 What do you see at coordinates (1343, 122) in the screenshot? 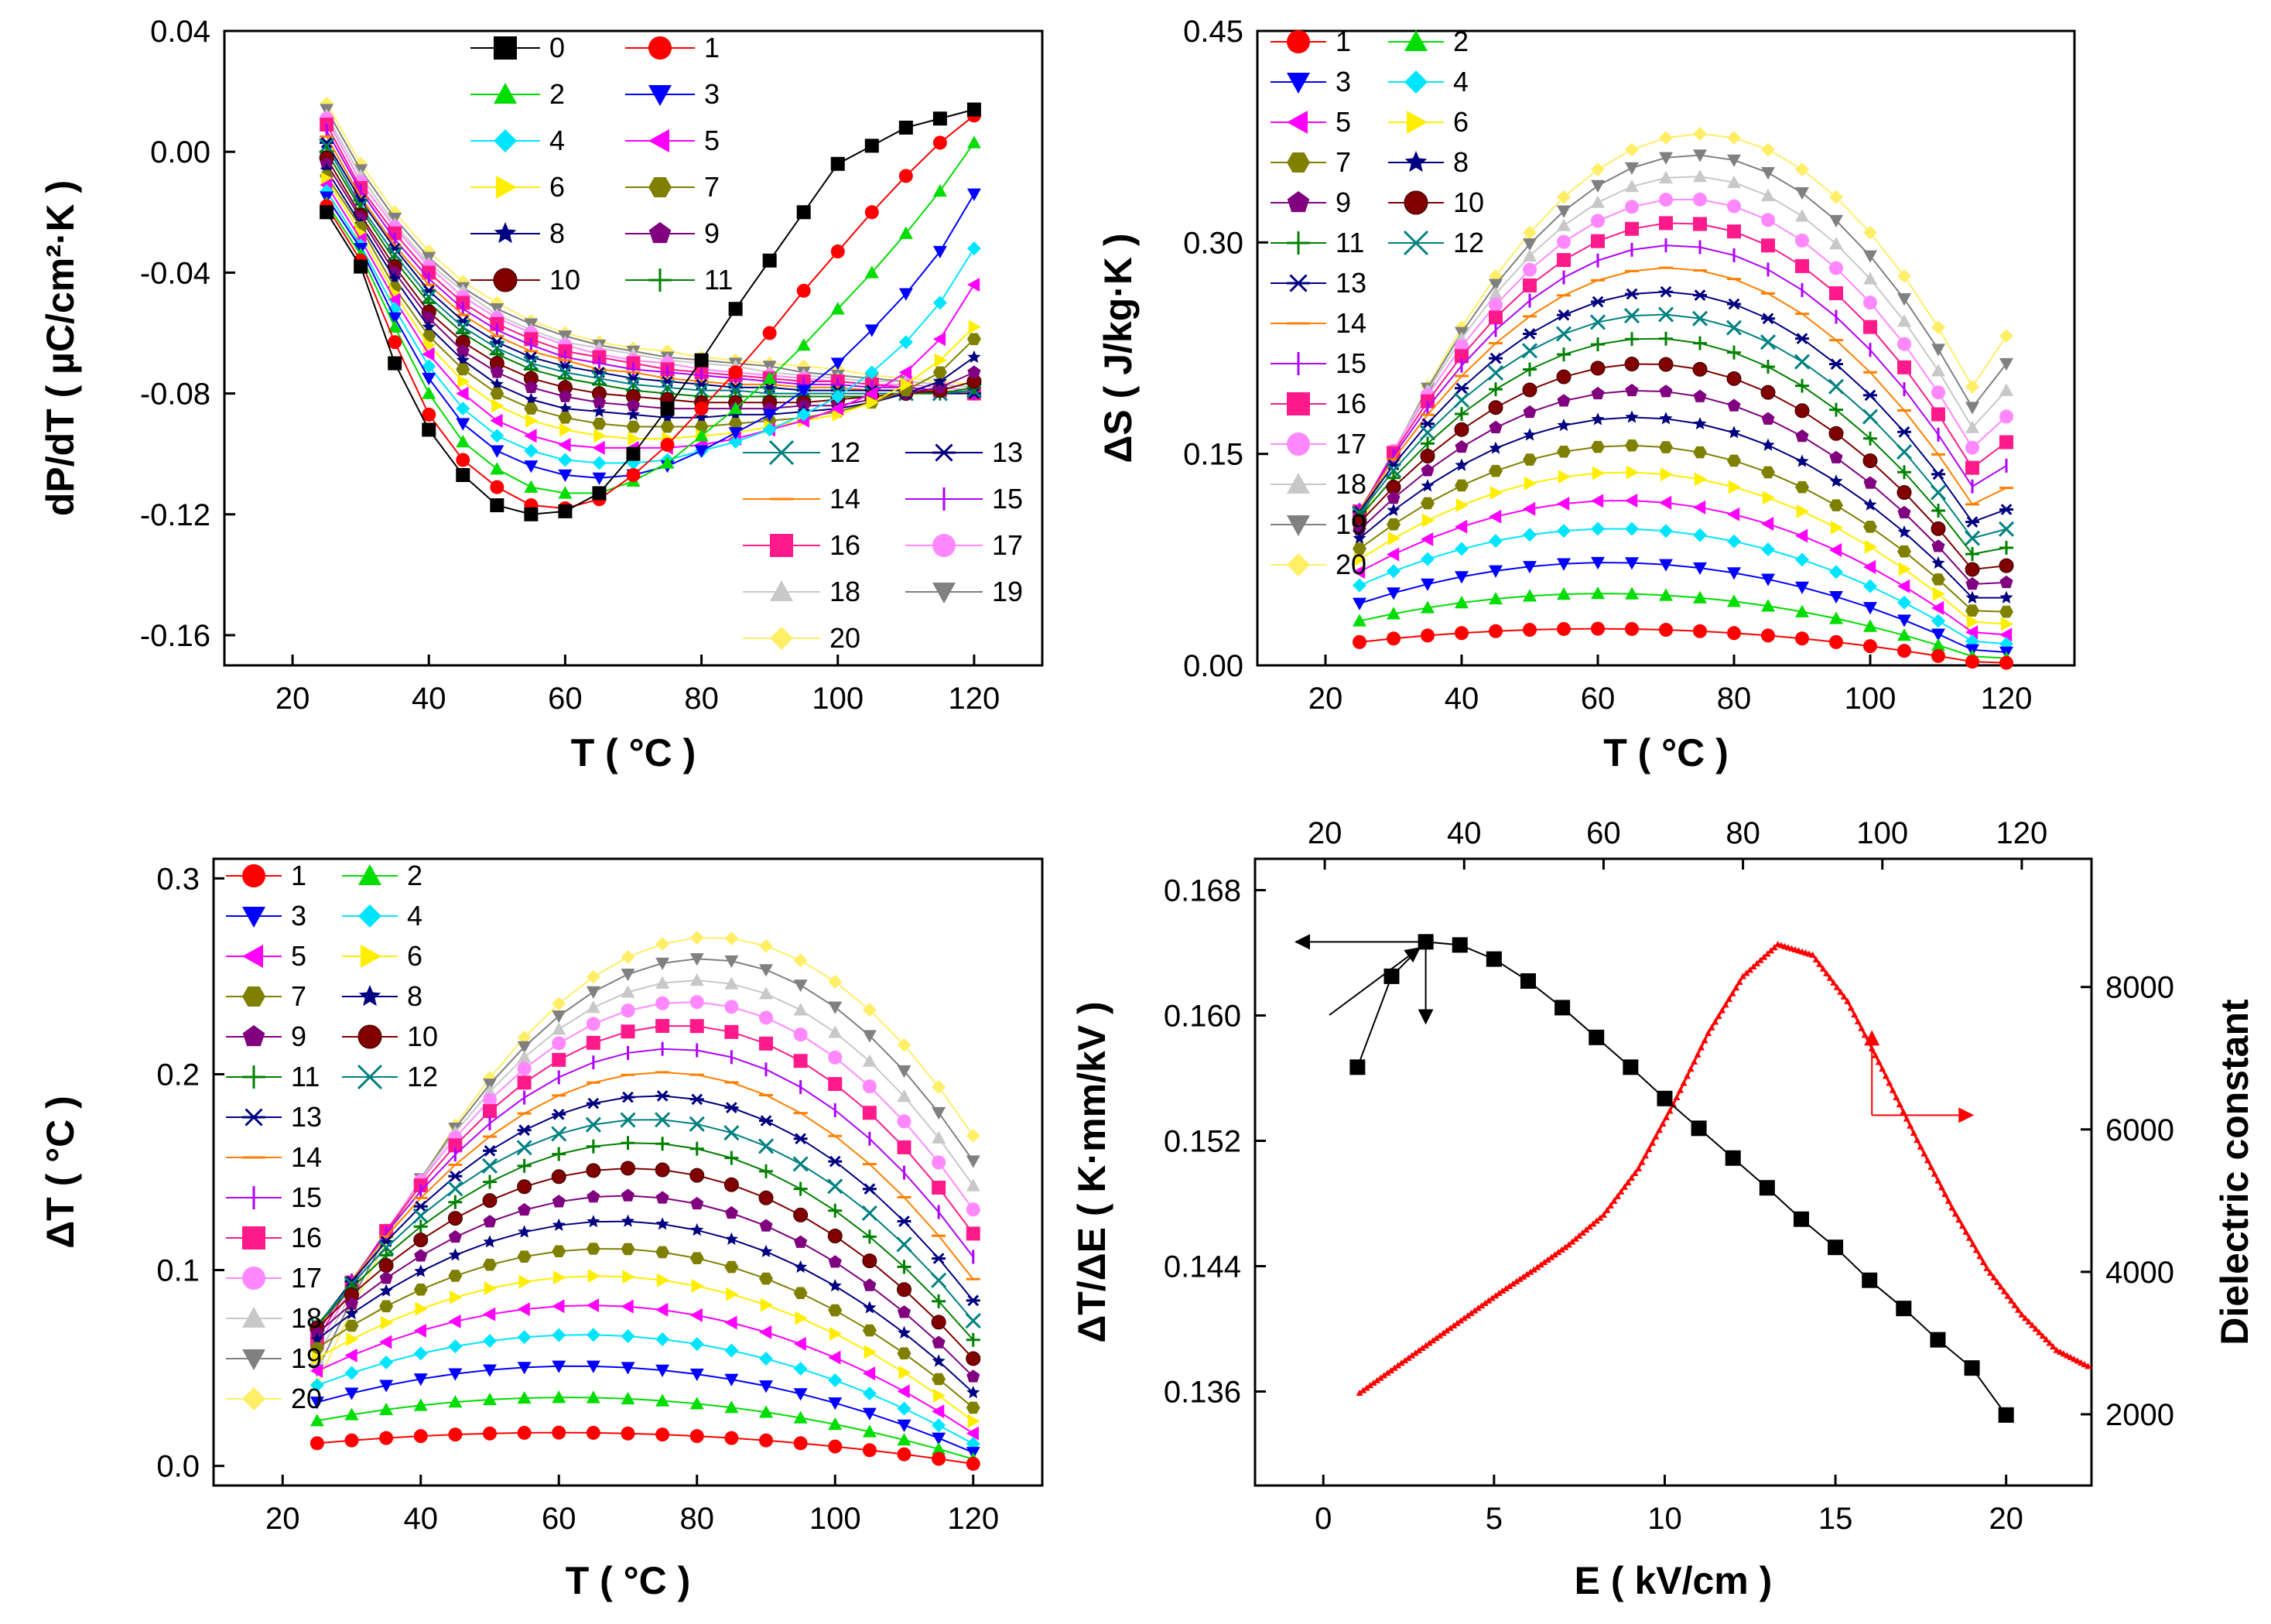
I see `legend-label: 5` at bounding box center [1343, 122].